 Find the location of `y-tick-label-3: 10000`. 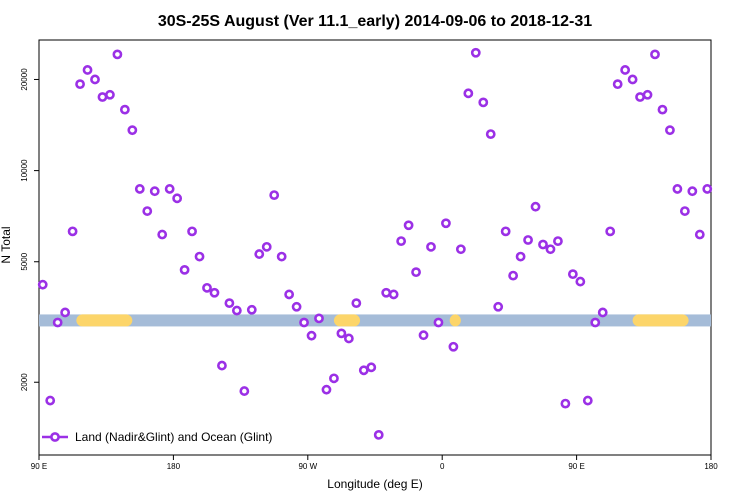

y-tick-label-3: 10000 is located at coordinates (24, 170).